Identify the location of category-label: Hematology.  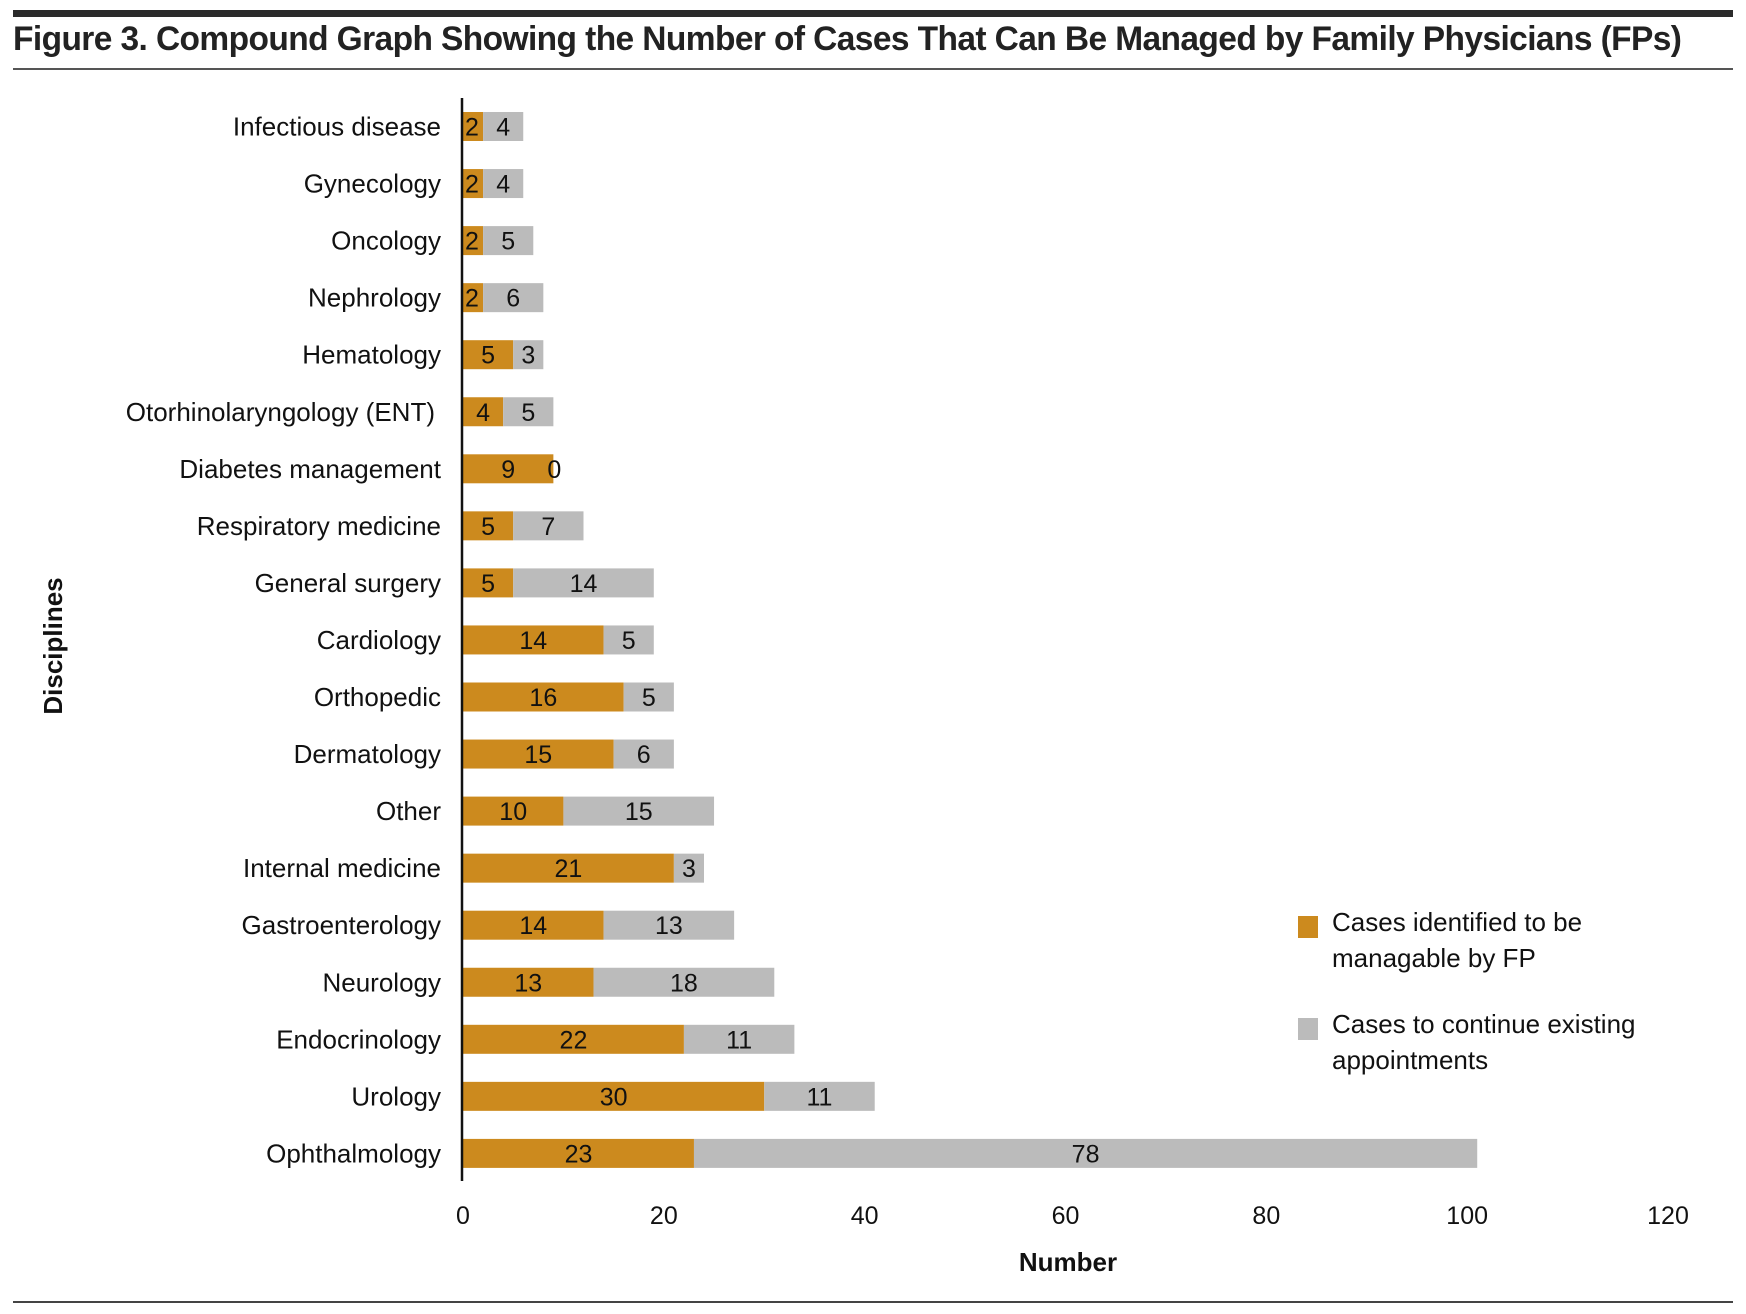
(371, 355).